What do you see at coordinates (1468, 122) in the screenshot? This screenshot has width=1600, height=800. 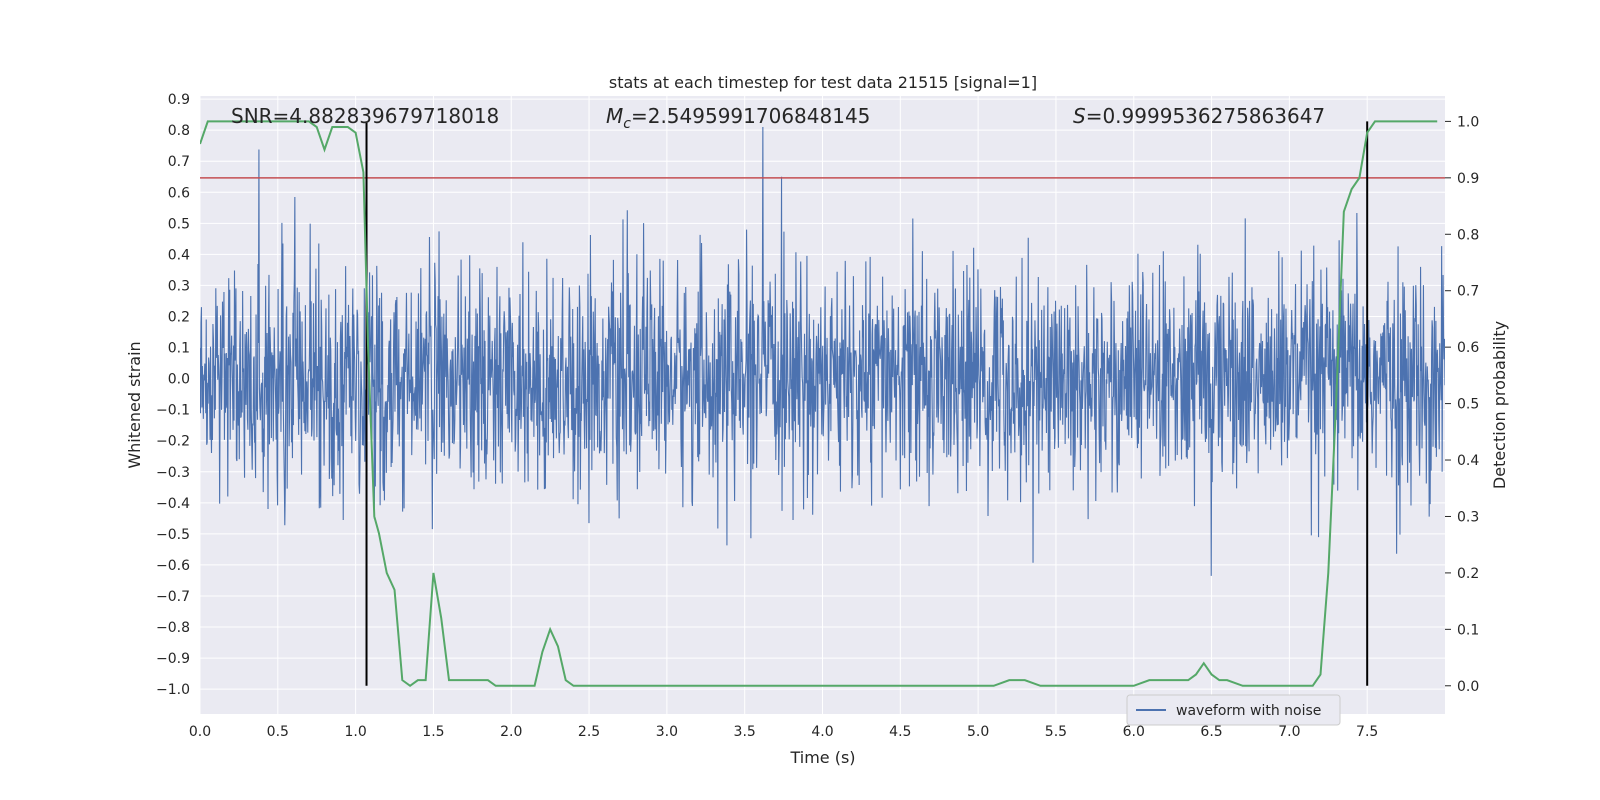 I see `right-tick-label: 1.0` at bounding box center [1468, 122].